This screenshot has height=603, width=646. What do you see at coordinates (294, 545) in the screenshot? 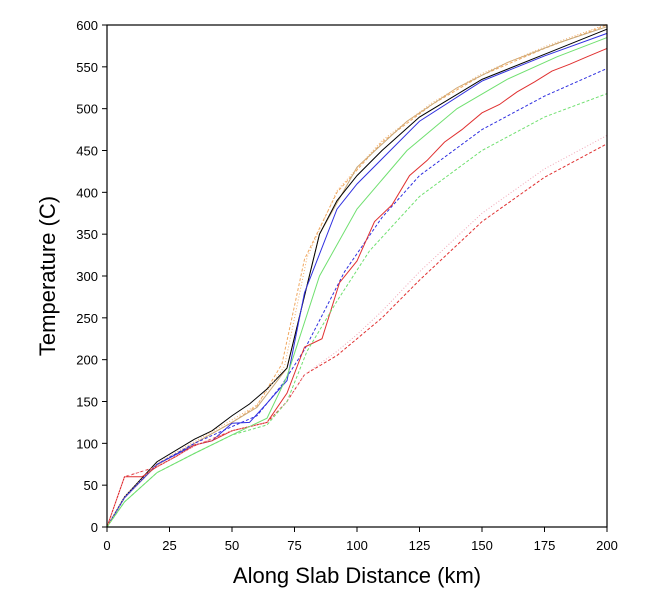
I see `x-tick-label: 75` at bounding box center [294, 545].